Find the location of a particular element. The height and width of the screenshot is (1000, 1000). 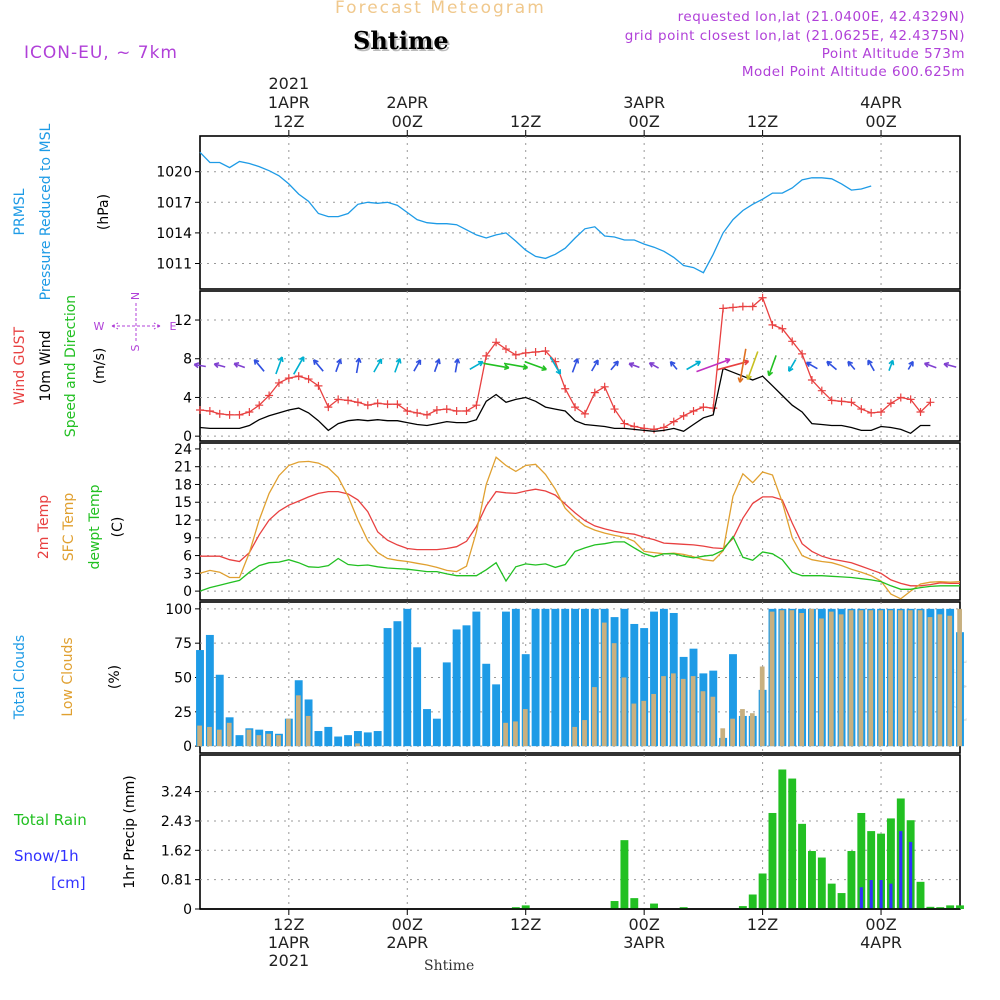

pressure-series-prmsl is located at coordinates (535, 212).